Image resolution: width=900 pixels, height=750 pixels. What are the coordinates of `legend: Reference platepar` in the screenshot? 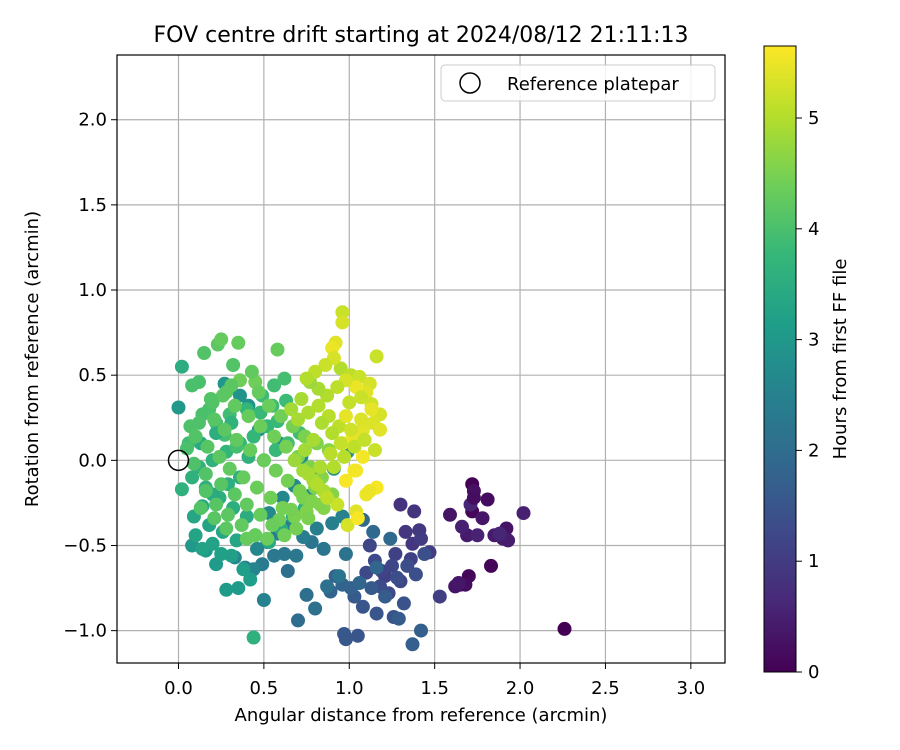 It's located at (578, 83).